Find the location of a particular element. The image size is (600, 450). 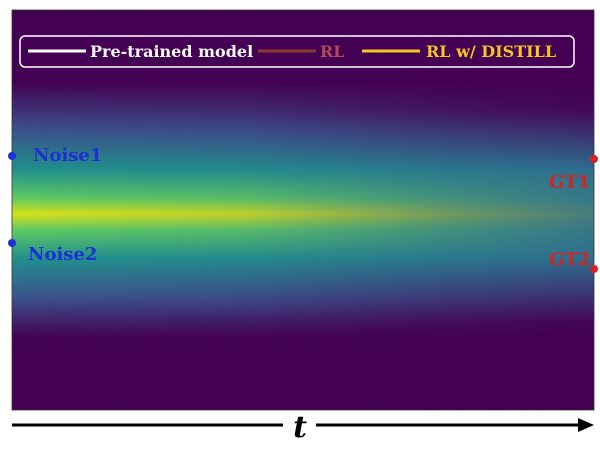

noise2-point is located at coordinates (12, 243).